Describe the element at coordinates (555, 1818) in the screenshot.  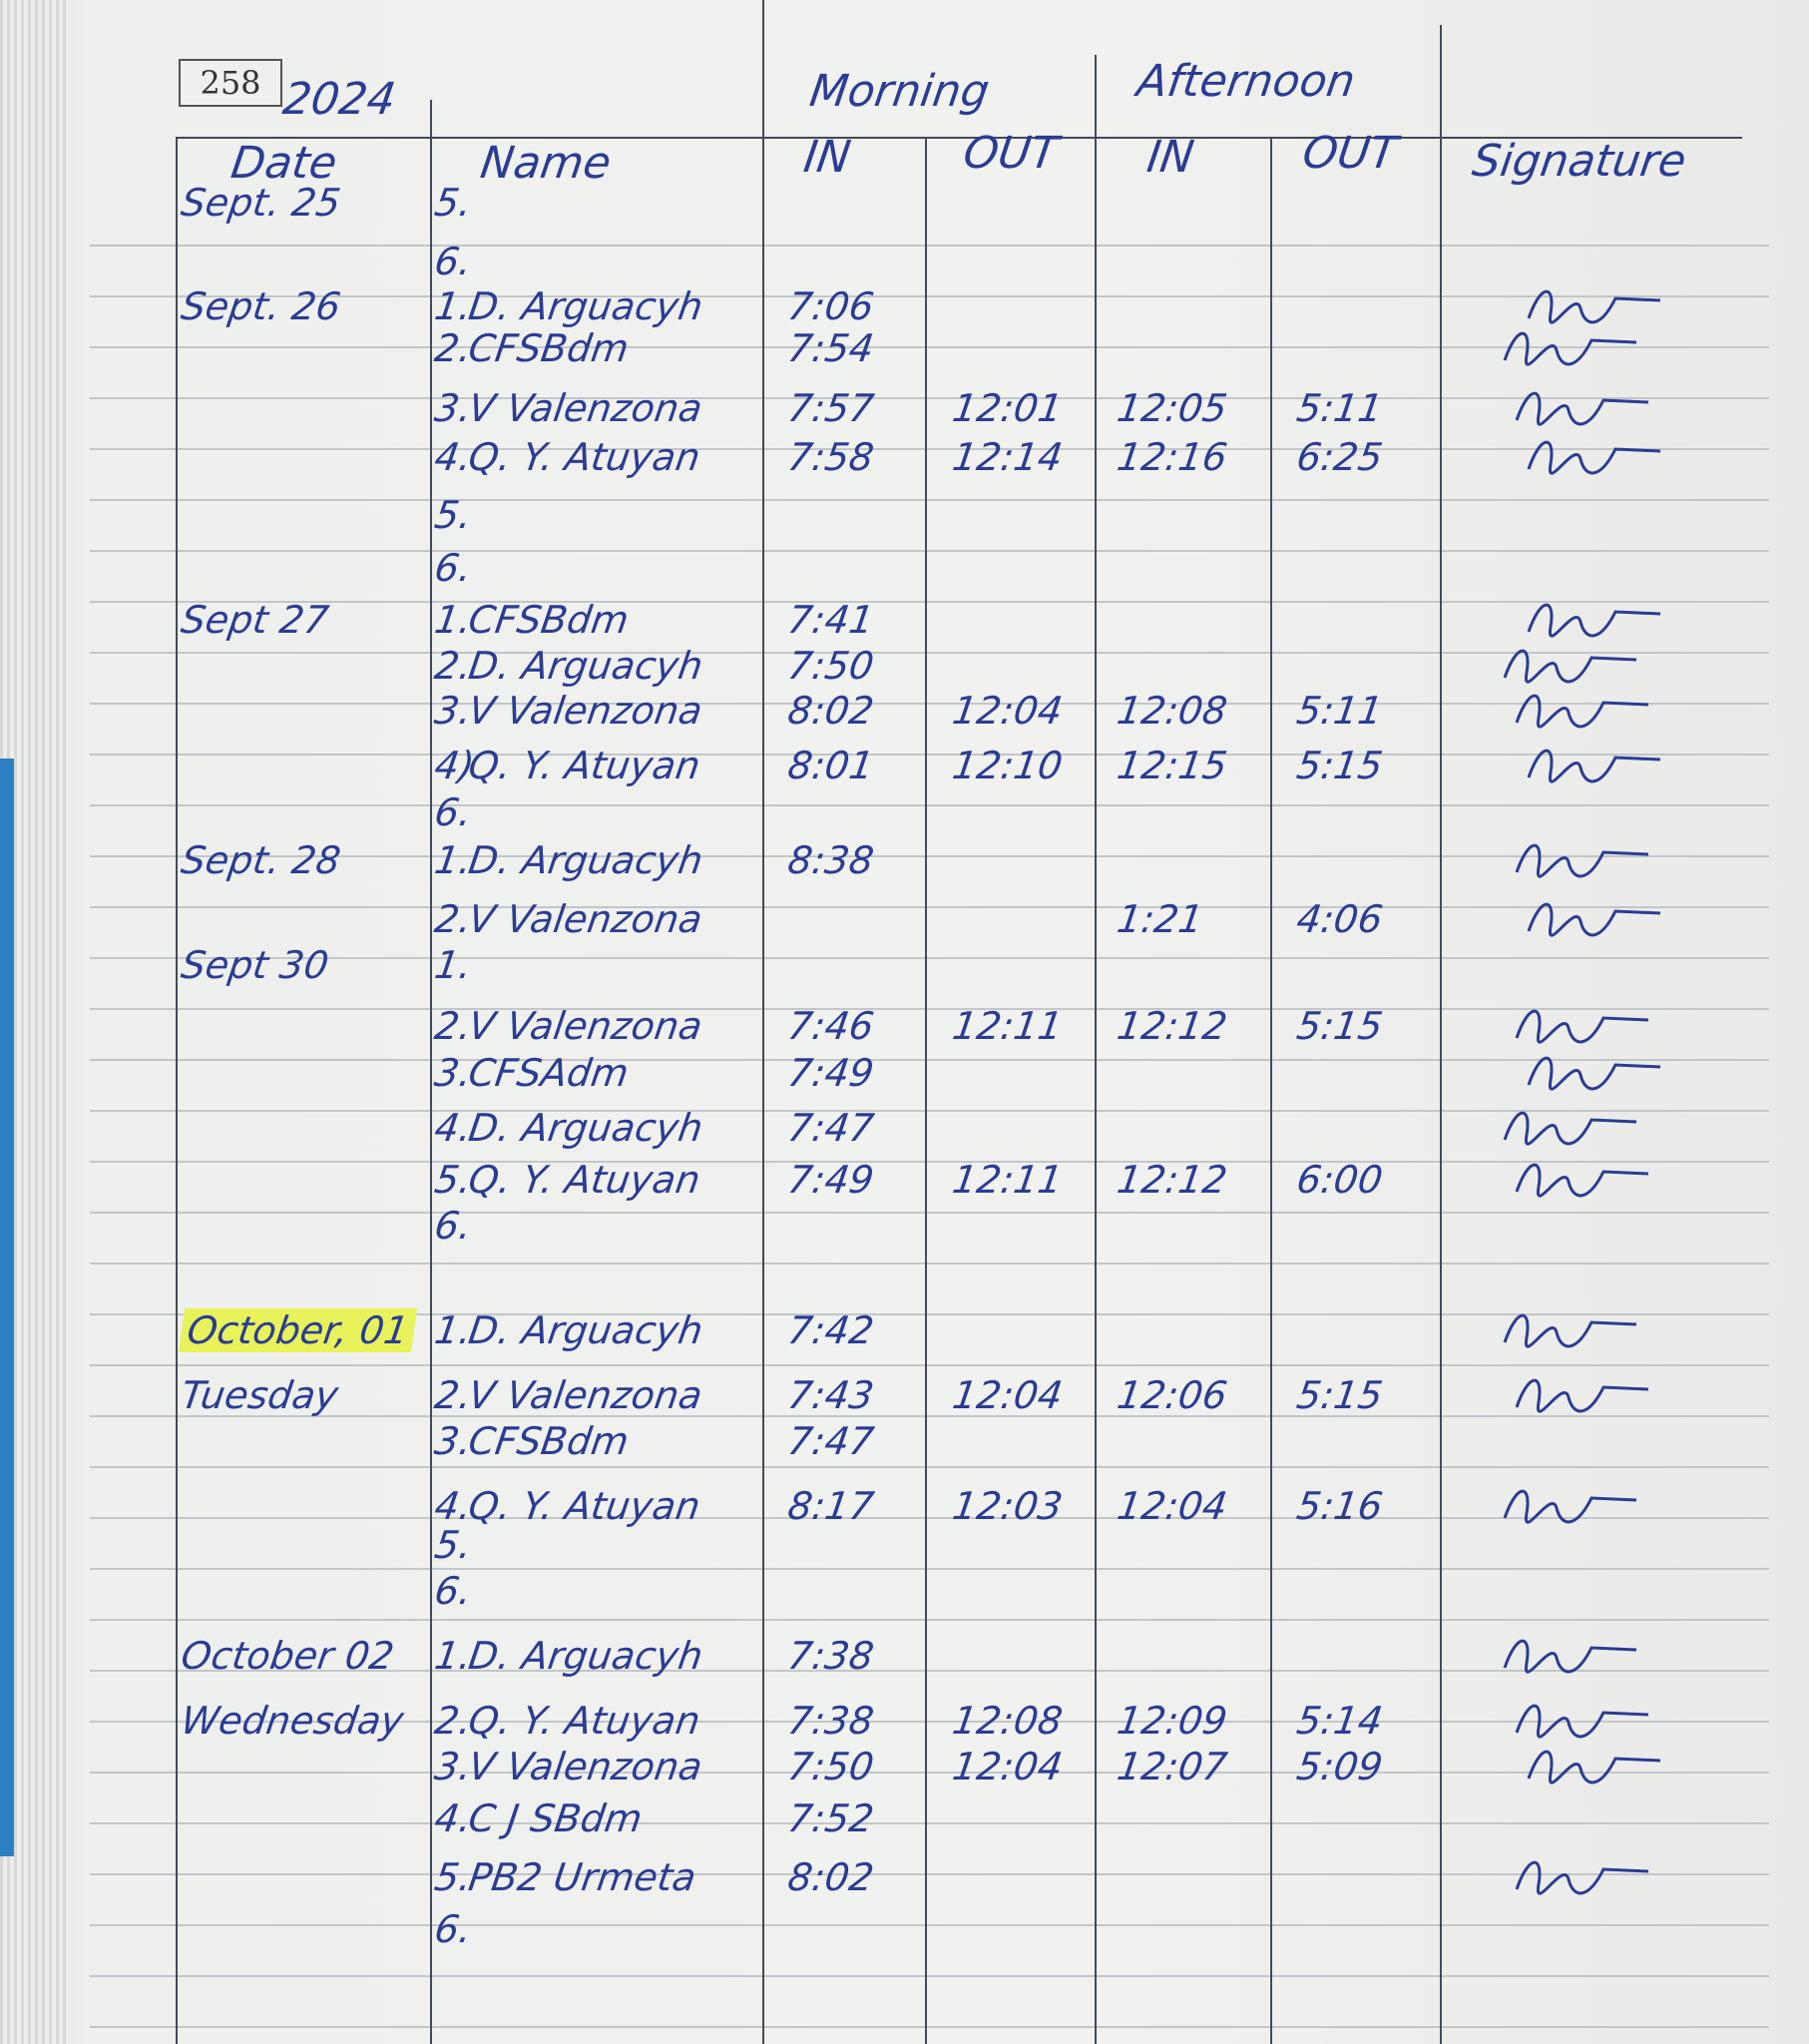
I see `name-cell: C J SBdm` at that location.